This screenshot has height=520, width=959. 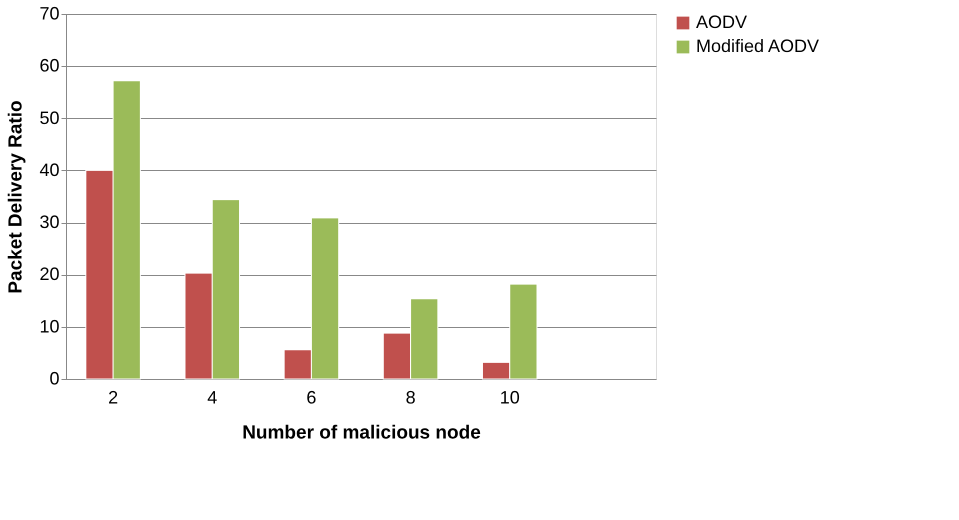 What do you see at coordinates (361, 433) in the screenshot?
I see `x-axis-title: Number of malicious node` at bounding box center [361, 433].